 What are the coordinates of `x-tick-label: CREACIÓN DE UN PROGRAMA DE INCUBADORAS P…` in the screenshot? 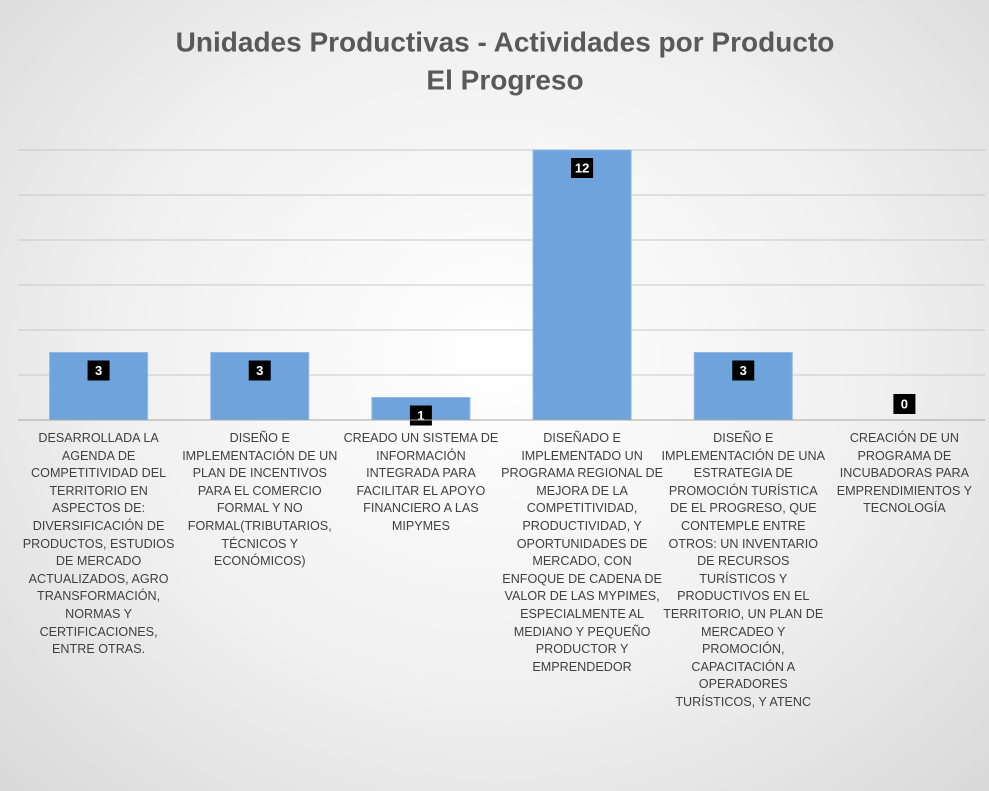 It's located at (904, 473).